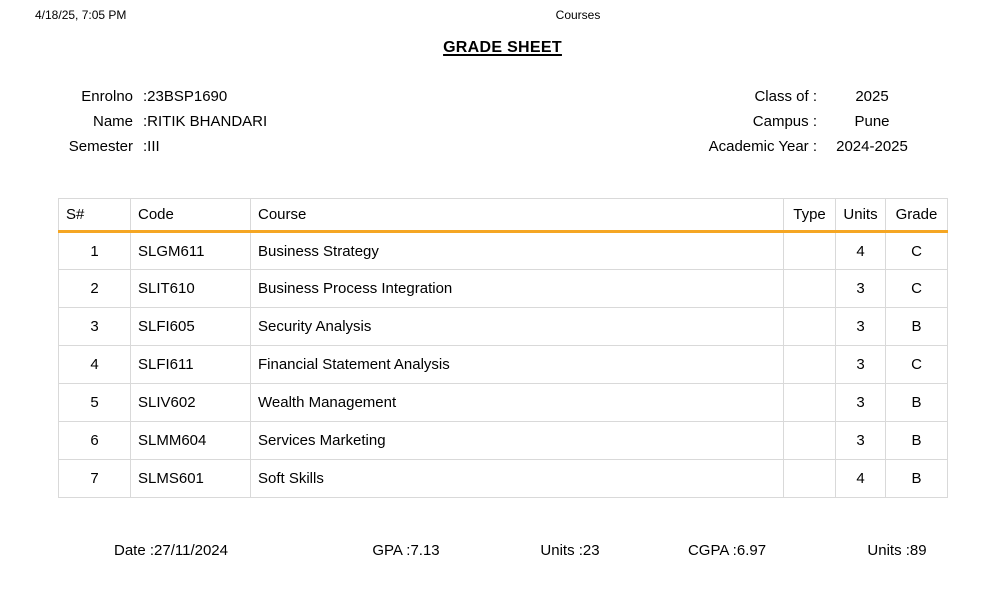 Image resolution: width=1005 pixels, height=605 pixels. I want to click on column-header-sno: S#, so click(94, 215).